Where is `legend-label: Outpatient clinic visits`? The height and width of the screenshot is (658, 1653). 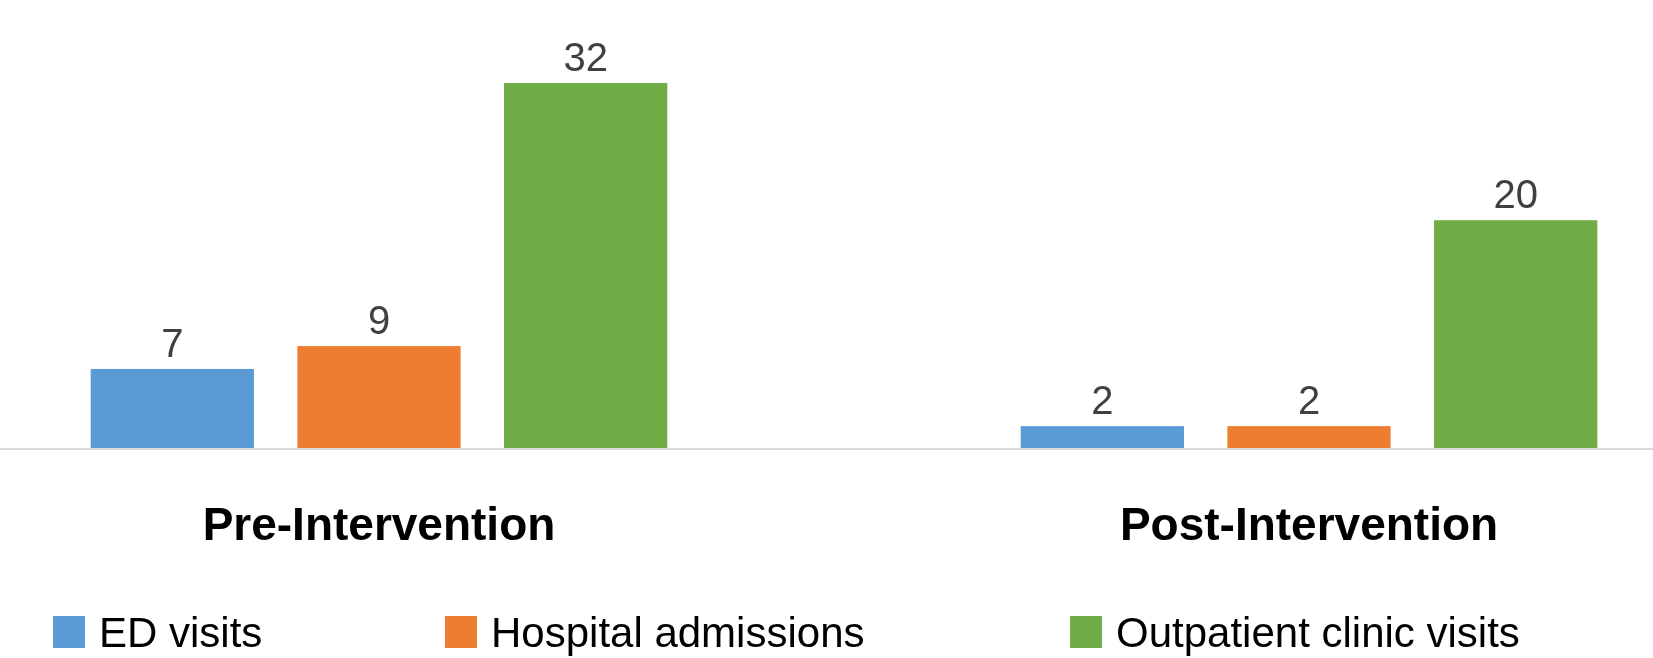
legend-label: Outpatient clinic visits is located at coordinates (1318, 632).